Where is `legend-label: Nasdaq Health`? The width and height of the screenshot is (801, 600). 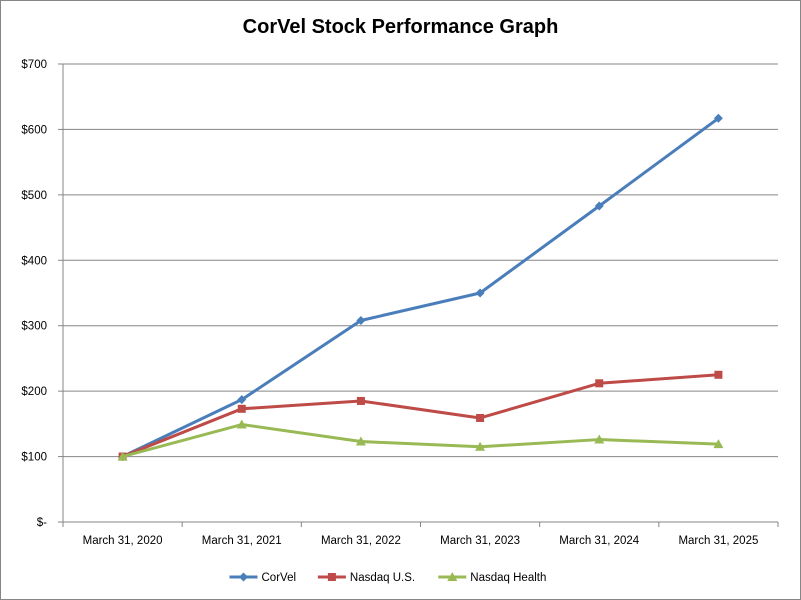
legend-label: Nasdaq Health is located at coordinates (508, 578).